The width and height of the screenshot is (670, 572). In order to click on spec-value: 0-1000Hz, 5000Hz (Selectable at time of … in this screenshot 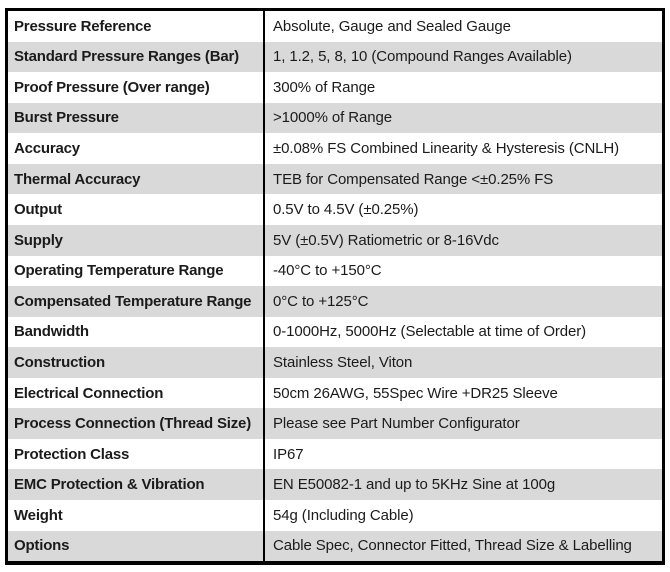, I will do `click(430, 332)`.